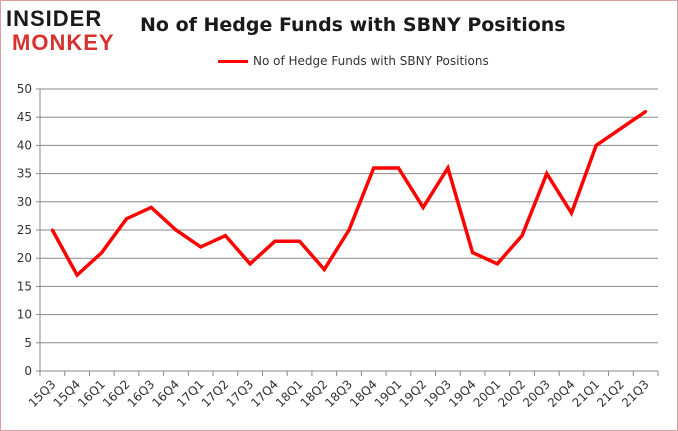 This screenshot has width=678, height=431. What do you see at coordinates (66, 393) in the screenshot?
I see `x-tick-label: 15Q4` at bounding box center [66, 393].